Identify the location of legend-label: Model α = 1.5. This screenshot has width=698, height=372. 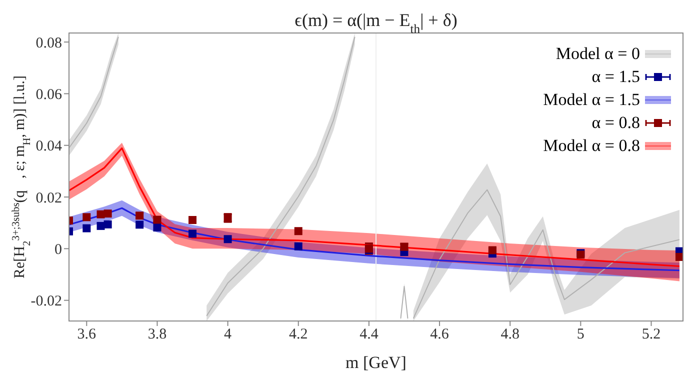
(591, 100).